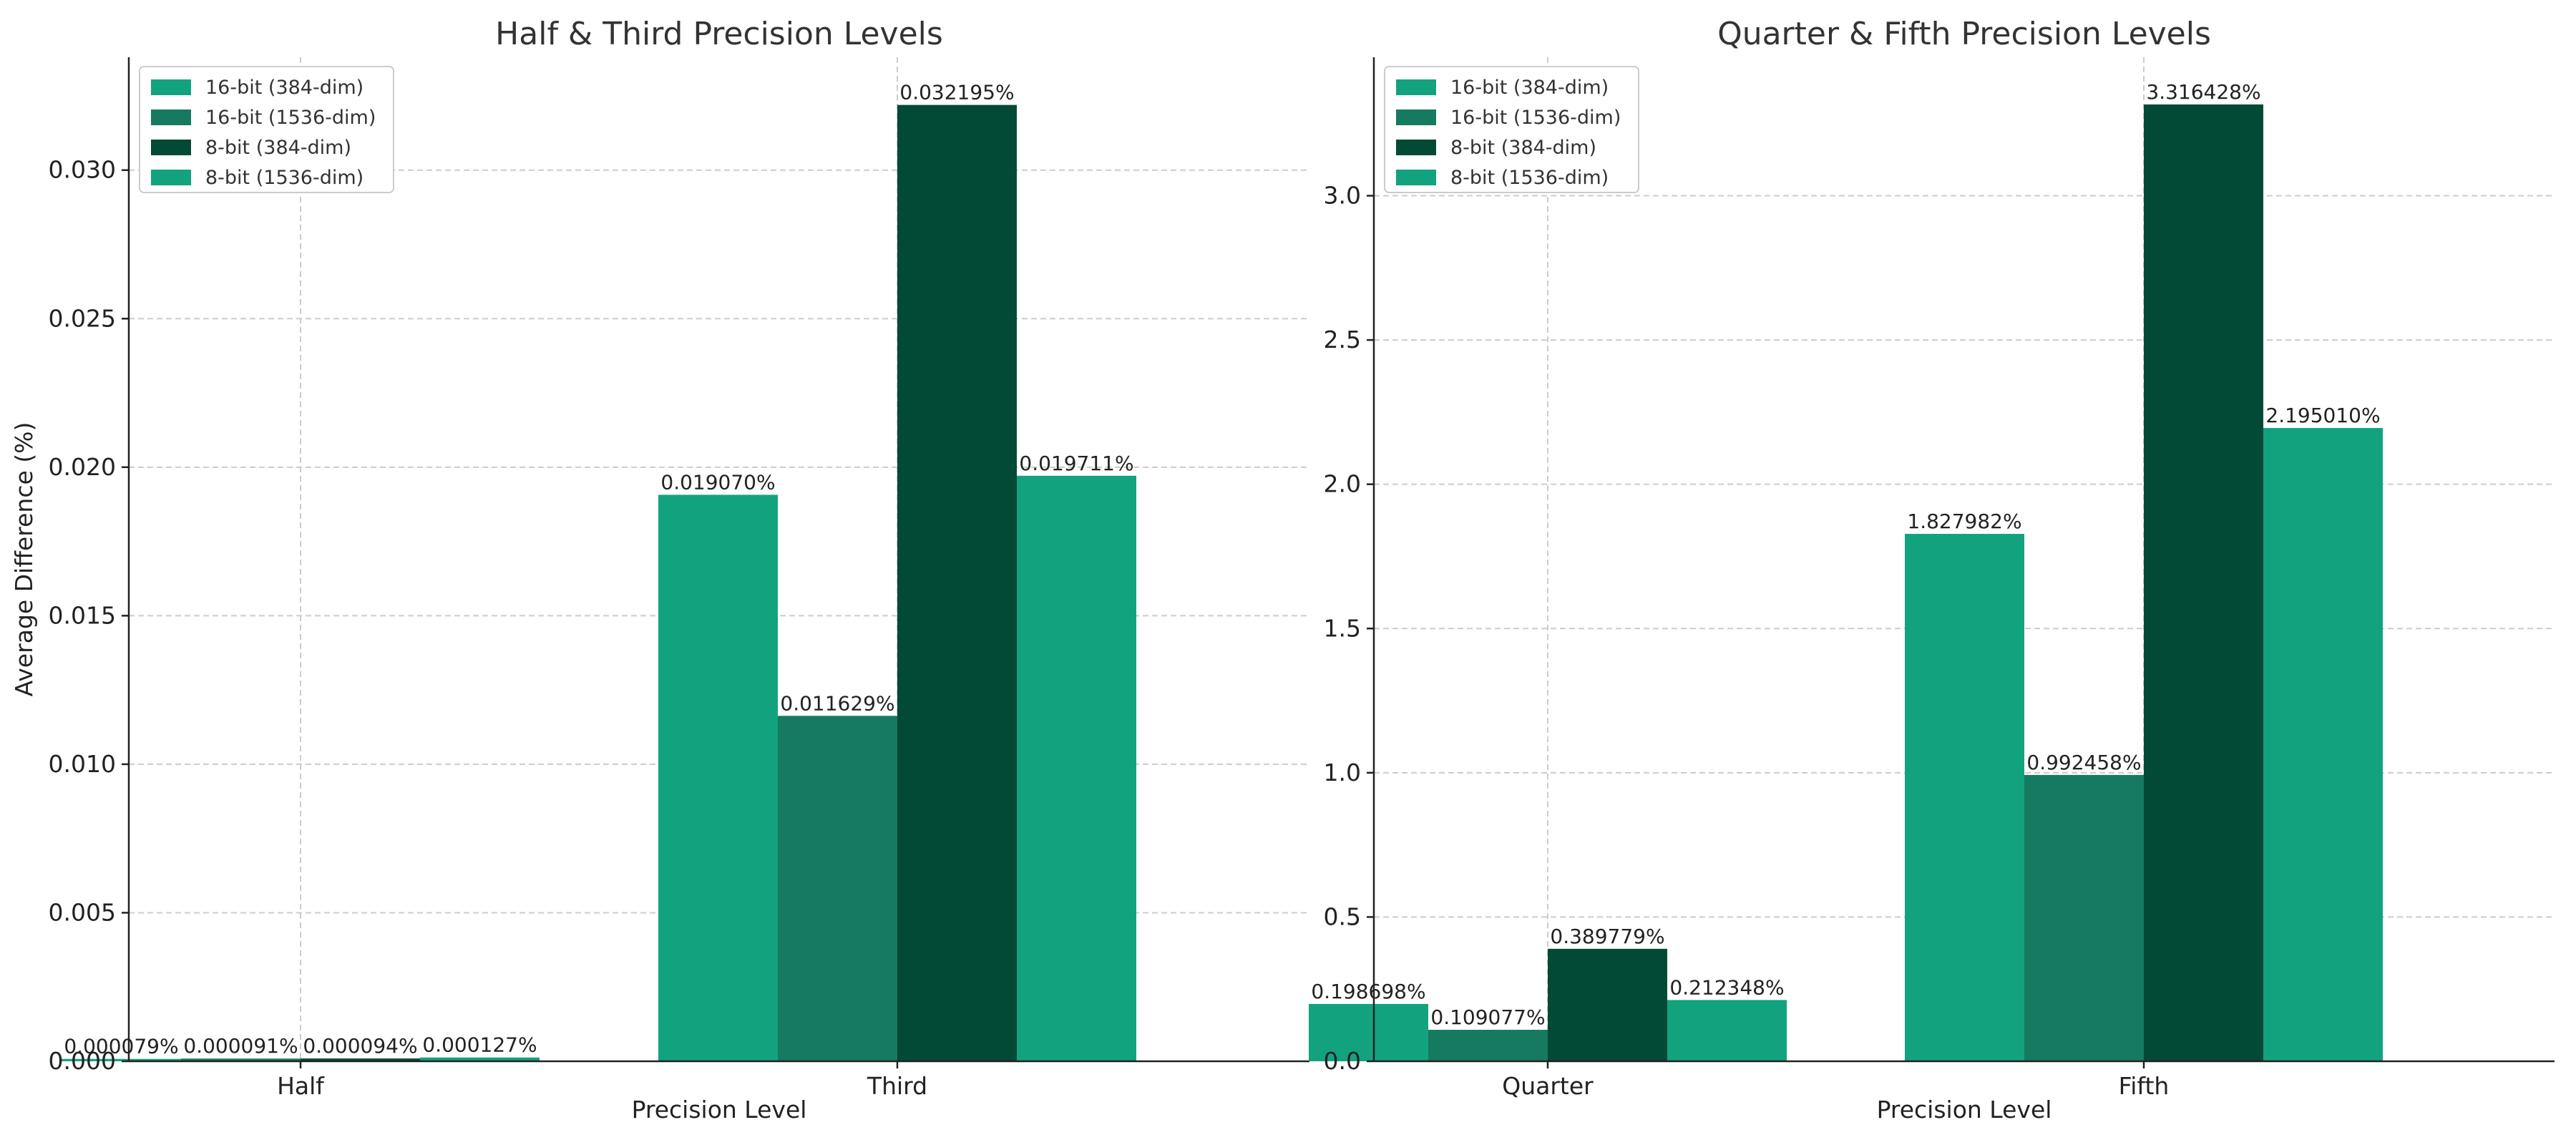 The height and width of the screenshot is (1145, 2576). Describe the element at coordinates (82, 615) in the screenshot. I see `y-tick-label: 0.015` at that location.